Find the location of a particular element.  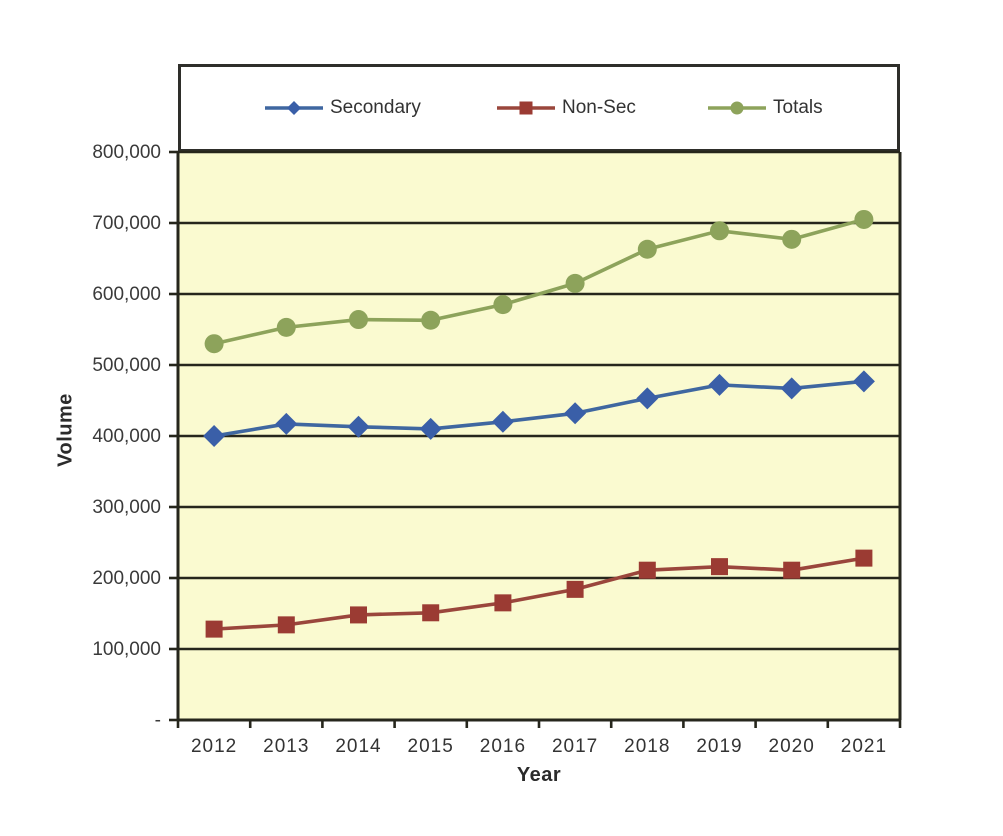

svg-text: 100,000 is located at coordinates (126, 649).